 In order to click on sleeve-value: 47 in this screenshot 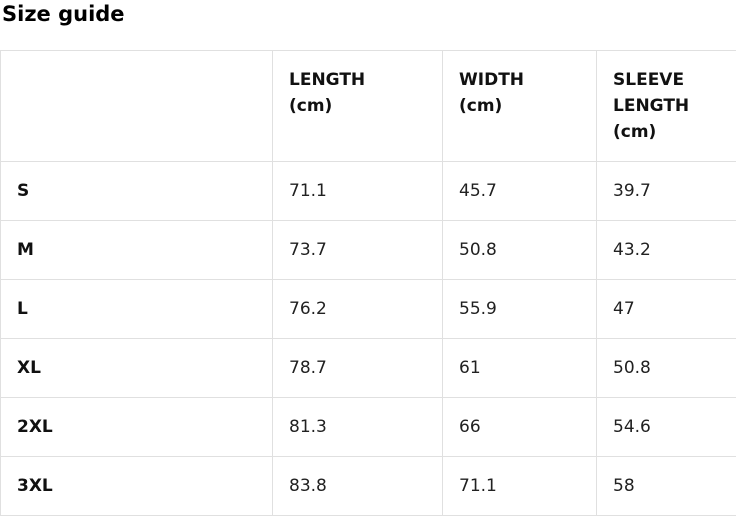, I will do `click(666, 309)`.